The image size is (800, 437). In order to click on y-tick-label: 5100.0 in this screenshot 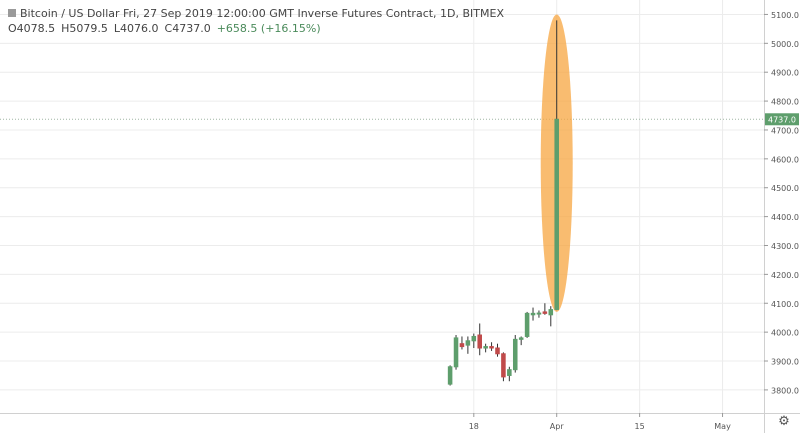, I will do `click(785, 15)`.